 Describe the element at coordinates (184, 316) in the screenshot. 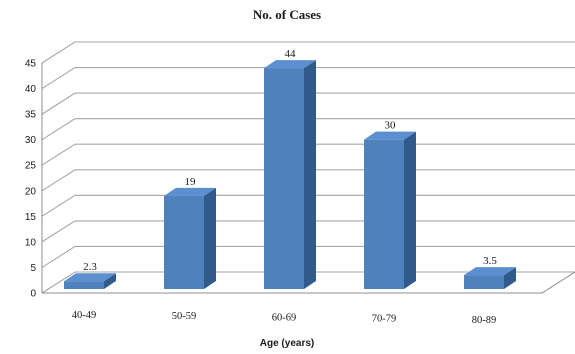

I see `x-tick-label: 50-59` at that location.